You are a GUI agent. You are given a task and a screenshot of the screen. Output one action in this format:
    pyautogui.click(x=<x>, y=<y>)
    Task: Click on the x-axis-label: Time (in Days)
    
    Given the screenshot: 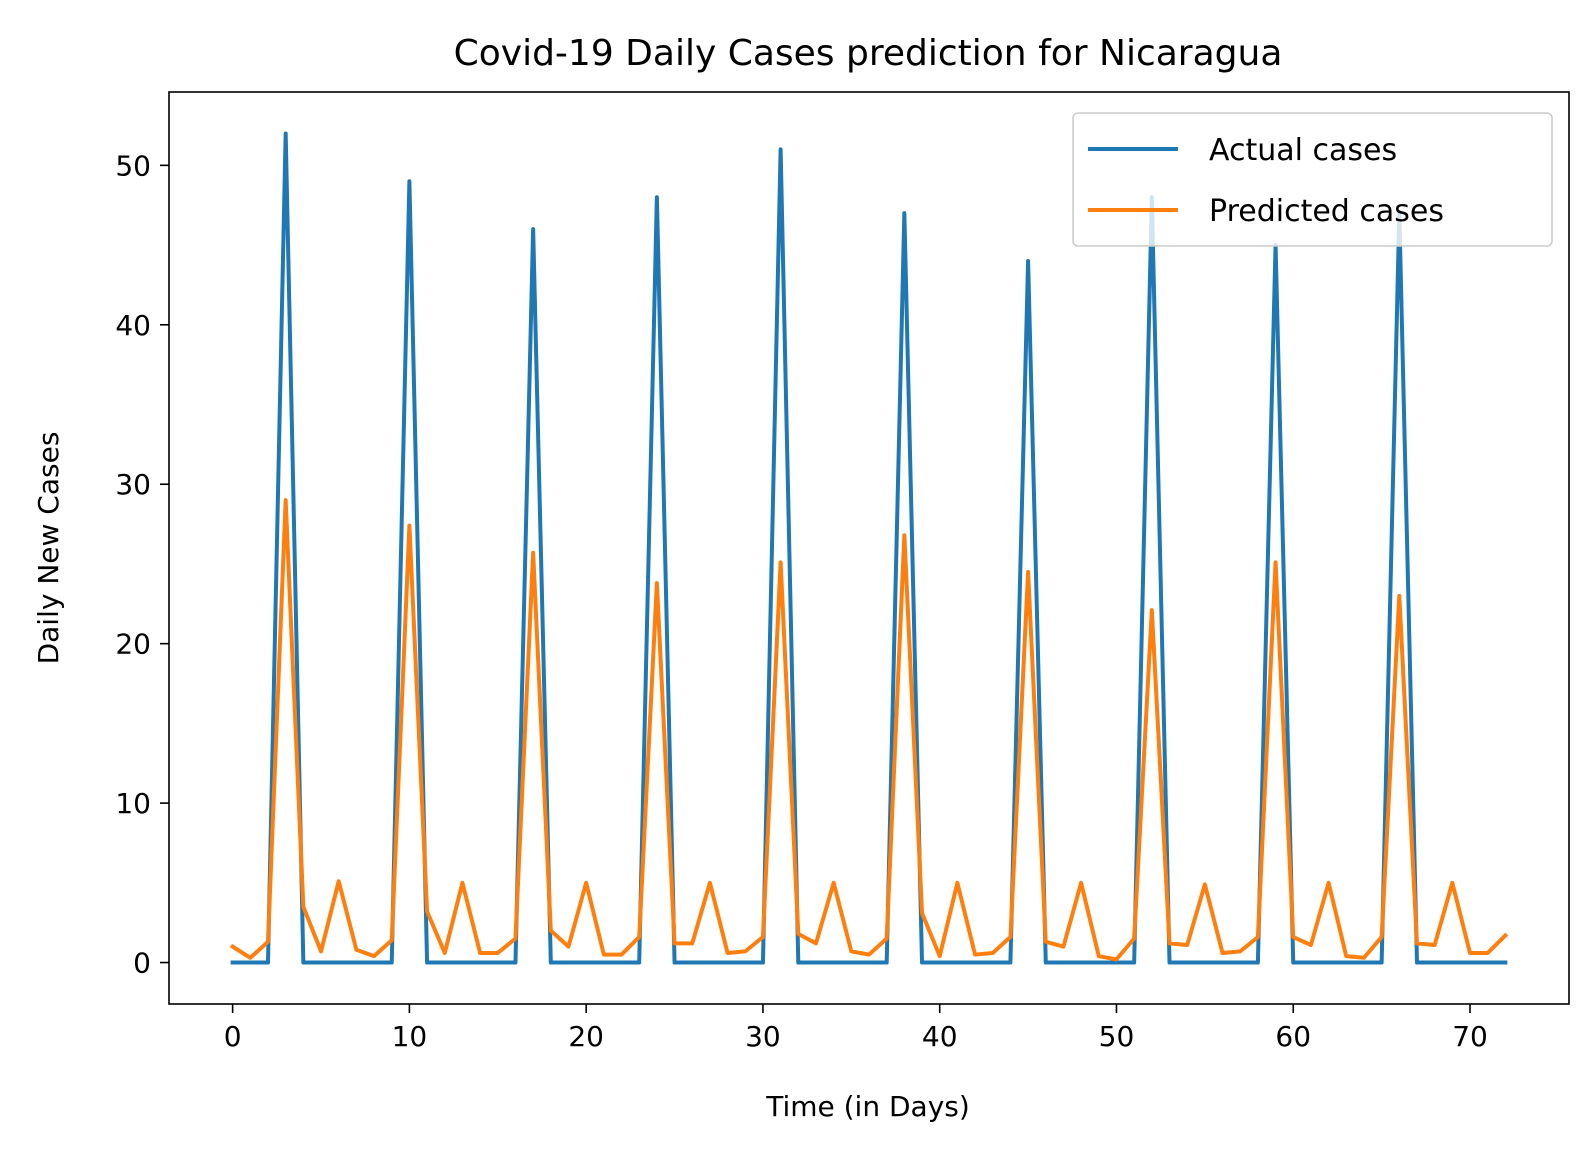 What is the action you would take?
    pyautogui.click(x=867, y=1106)
    